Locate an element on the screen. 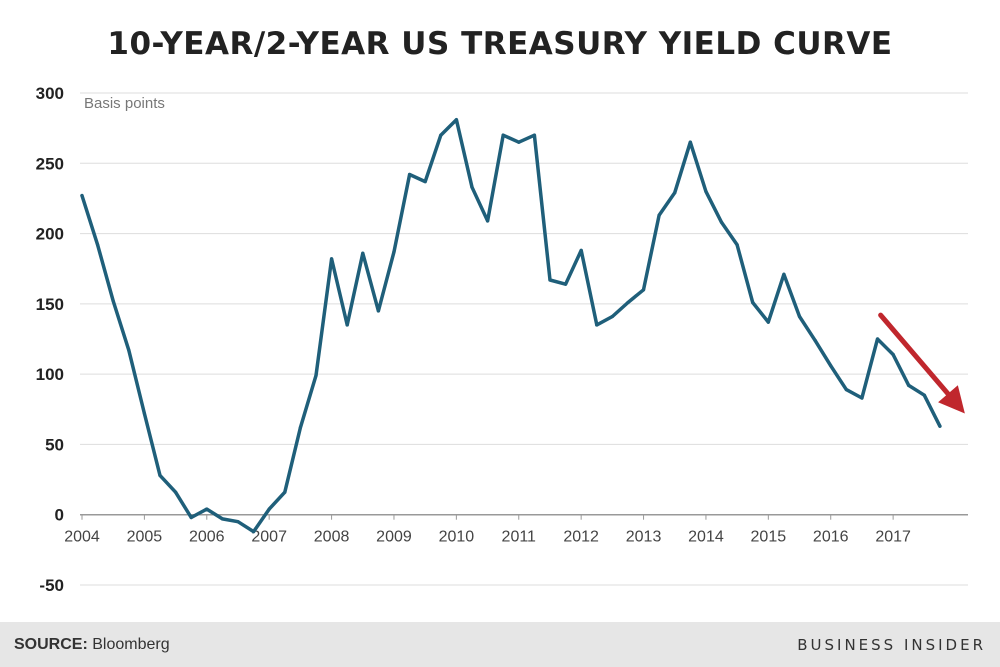  x-tick-label: 2014 is located at coordinates (706, 537).